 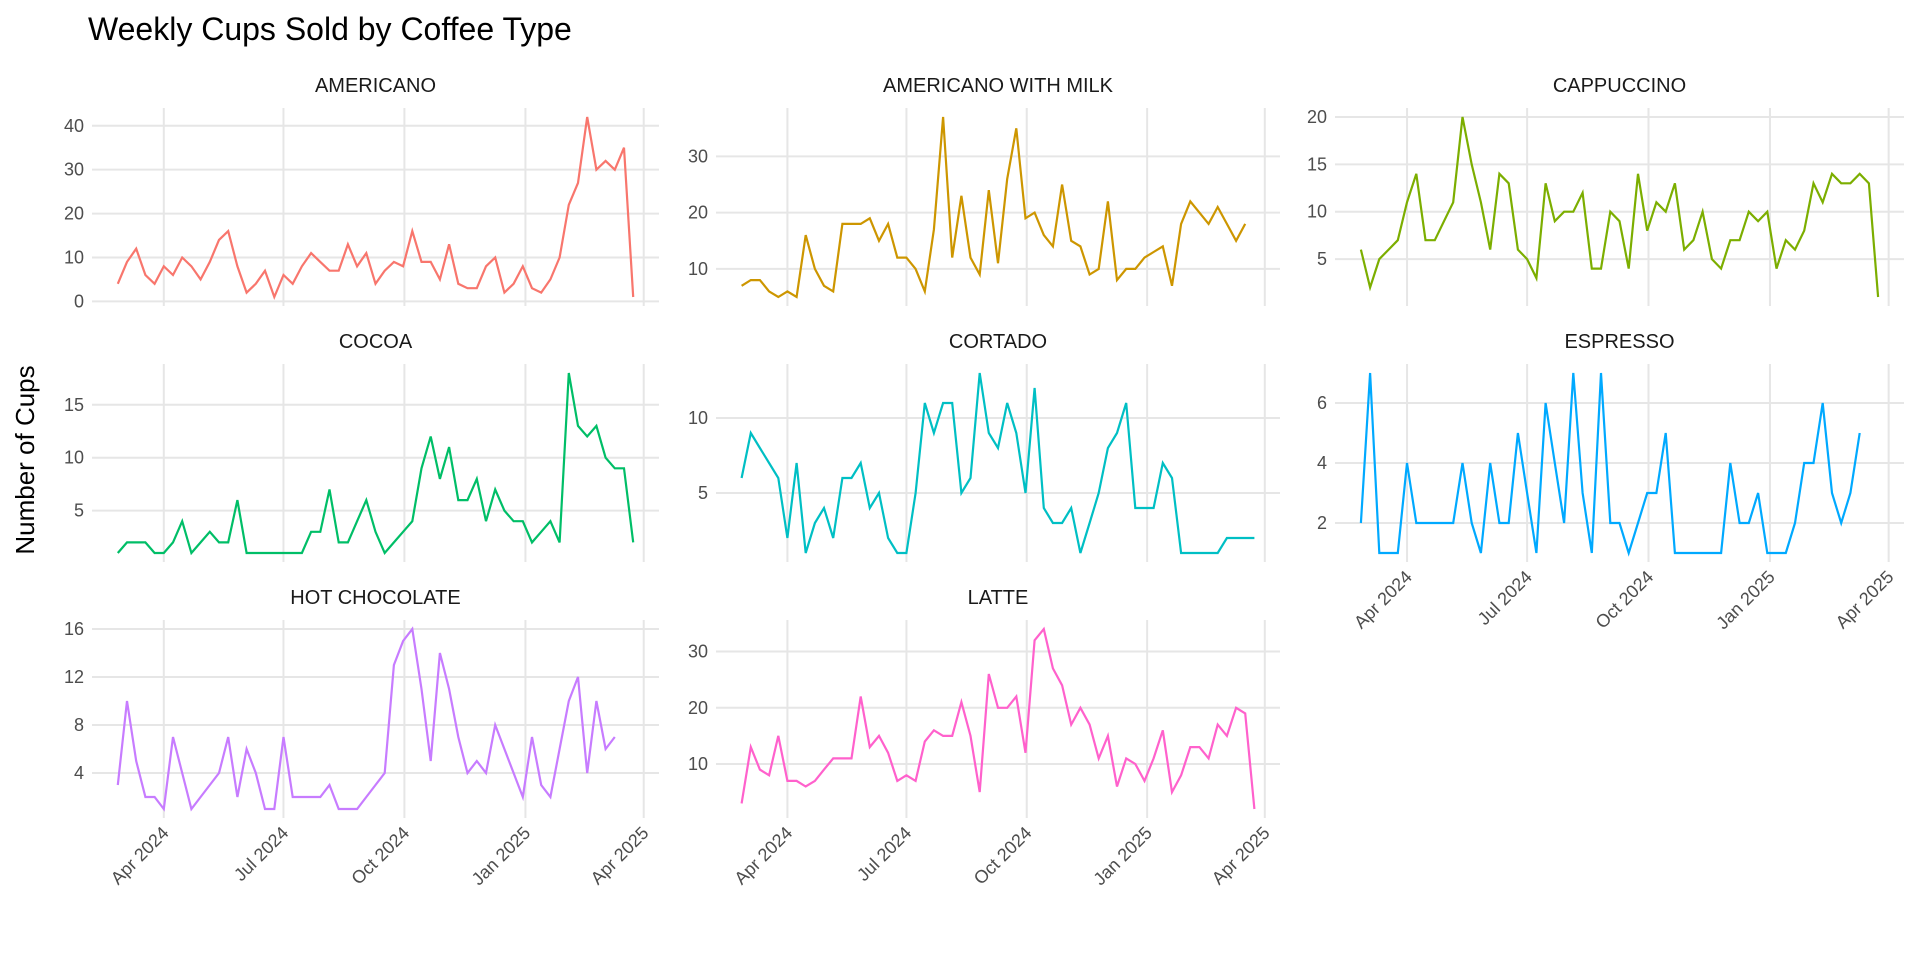 What do you see at coordinates (375, 86) in the screenshot?
I see `strip-label: AMERICANO` at bounding box center [375, 86].